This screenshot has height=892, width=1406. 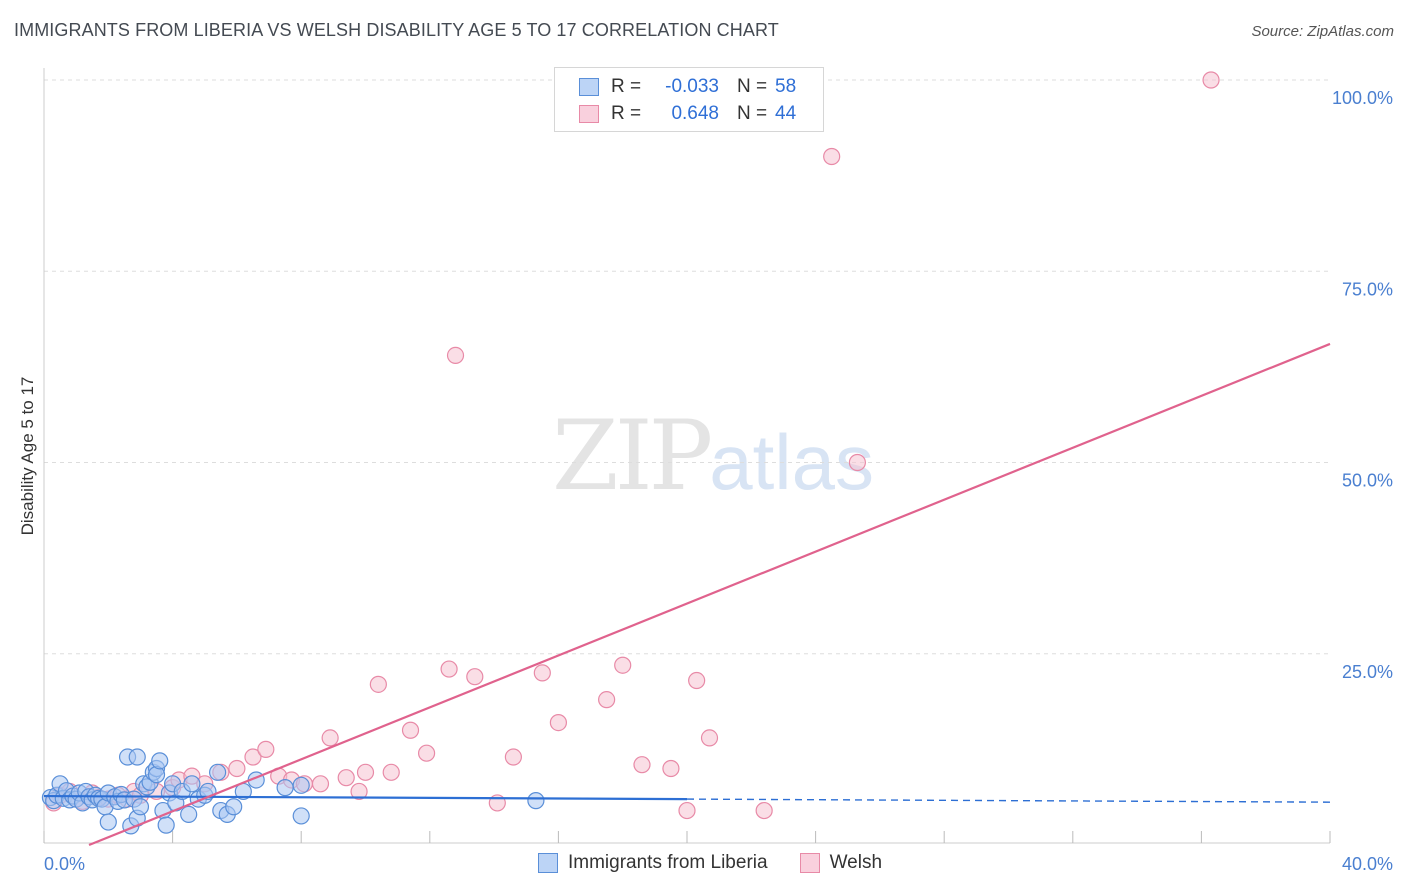 What do you see at coordinates (809, 863) in the screenshot?
I see `series-swatch-welsh` at bounding box center [809, 863].